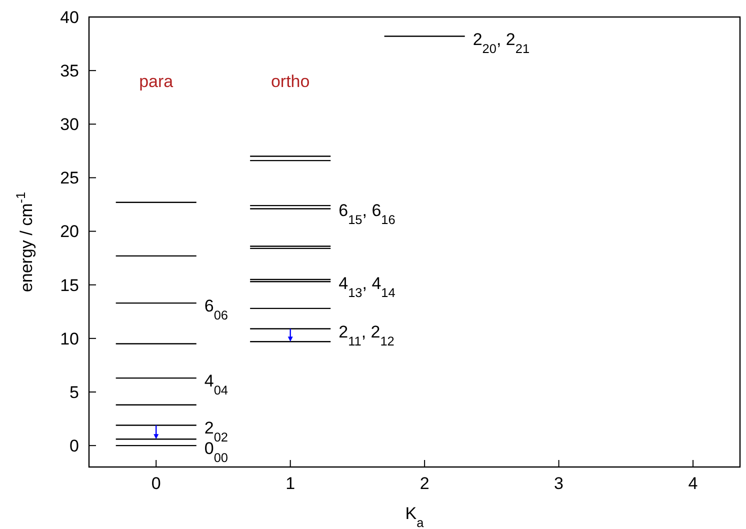 The height and width of the screenshot is (529, 746). I want to click on y-tick-label: 40, so click(69, 17).